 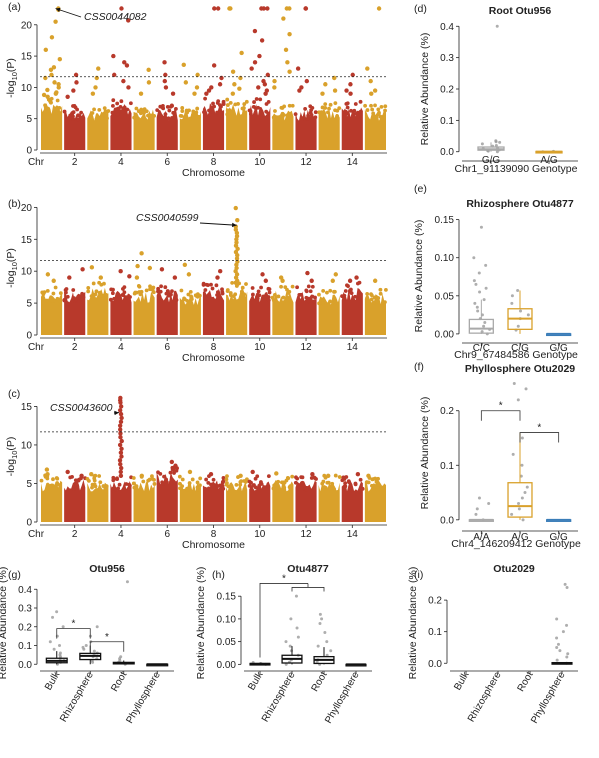 I want to click on panel-label: (c), so click(x=14, y=394).